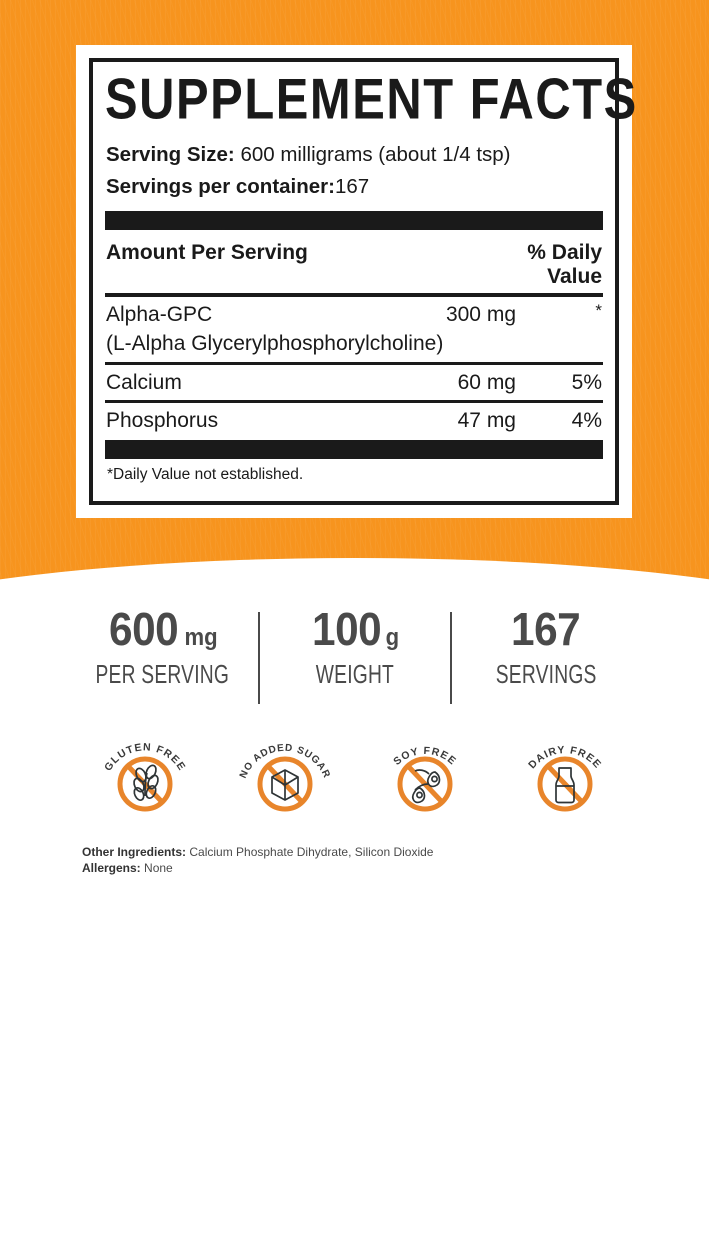  I want to click on servings-per-container-line: Servings per container:167, so click(355, 186).